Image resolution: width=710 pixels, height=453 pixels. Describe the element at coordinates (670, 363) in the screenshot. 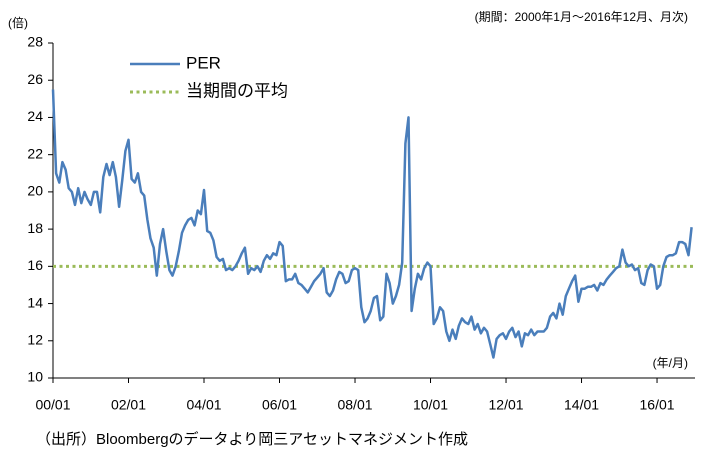

I see `x-unit: (年/月)` at that location.